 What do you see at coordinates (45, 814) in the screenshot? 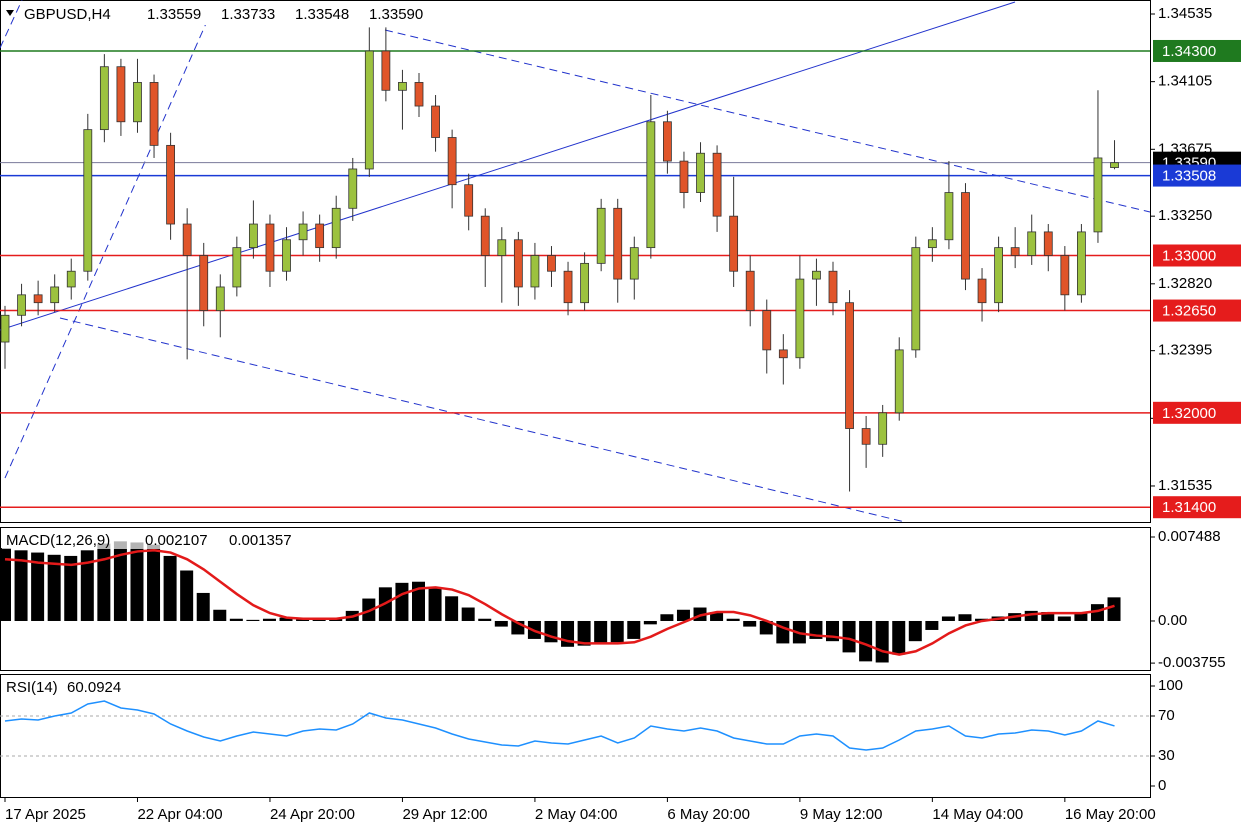
I see `x-tick-label: 17 Apr 2025` at bounding box center [45, 814].